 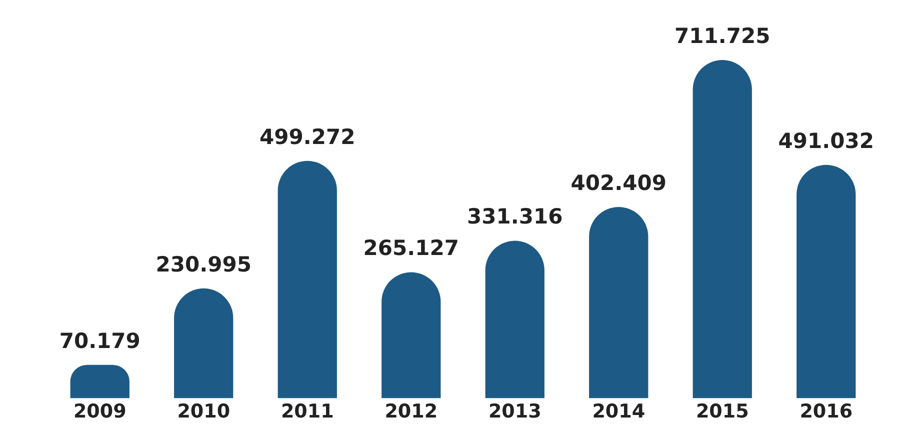 I want to click on x-tick-label: 2009, so click(x=99, y=411).